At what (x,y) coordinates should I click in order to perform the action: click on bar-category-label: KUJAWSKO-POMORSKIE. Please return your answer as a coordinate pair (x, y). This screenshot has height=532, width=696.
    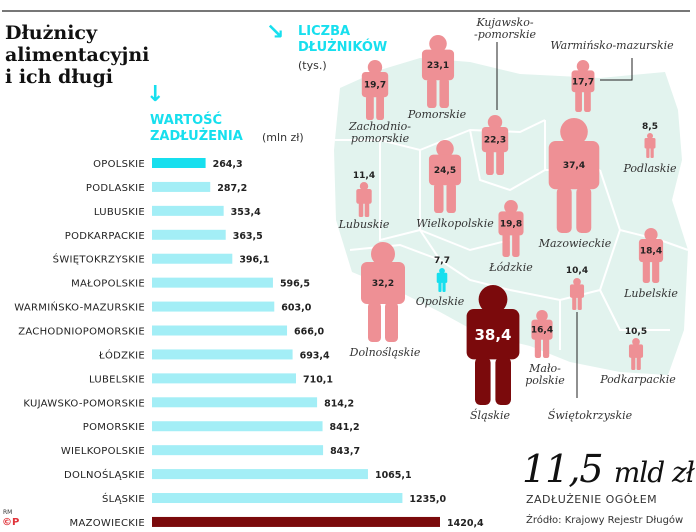
    Looking at the image, I should click on (84, 403).